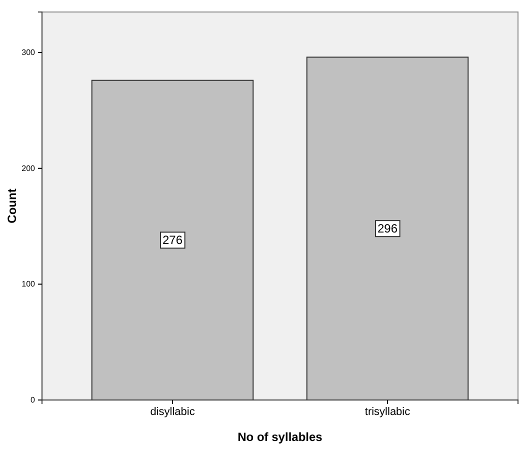 This screenshot has width=524, height=450. I want to click on y-axis-title: Count, so click(12, 206).